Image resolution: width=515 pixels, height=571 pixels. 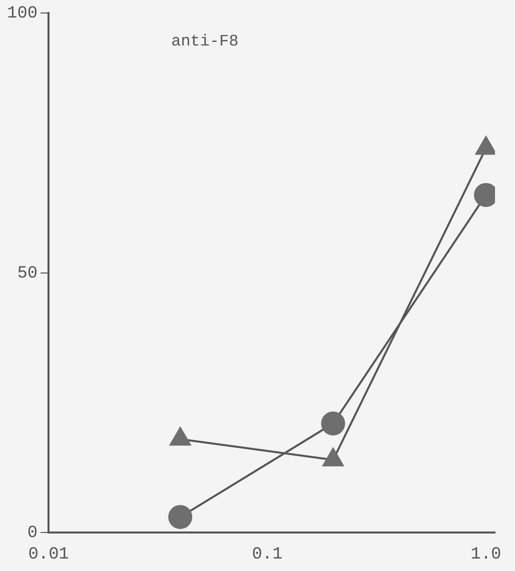 What do you see at coordinates (32, 534) in the screenshot?
I see `y-tick-label: 0` at bounding box center [32, 534].